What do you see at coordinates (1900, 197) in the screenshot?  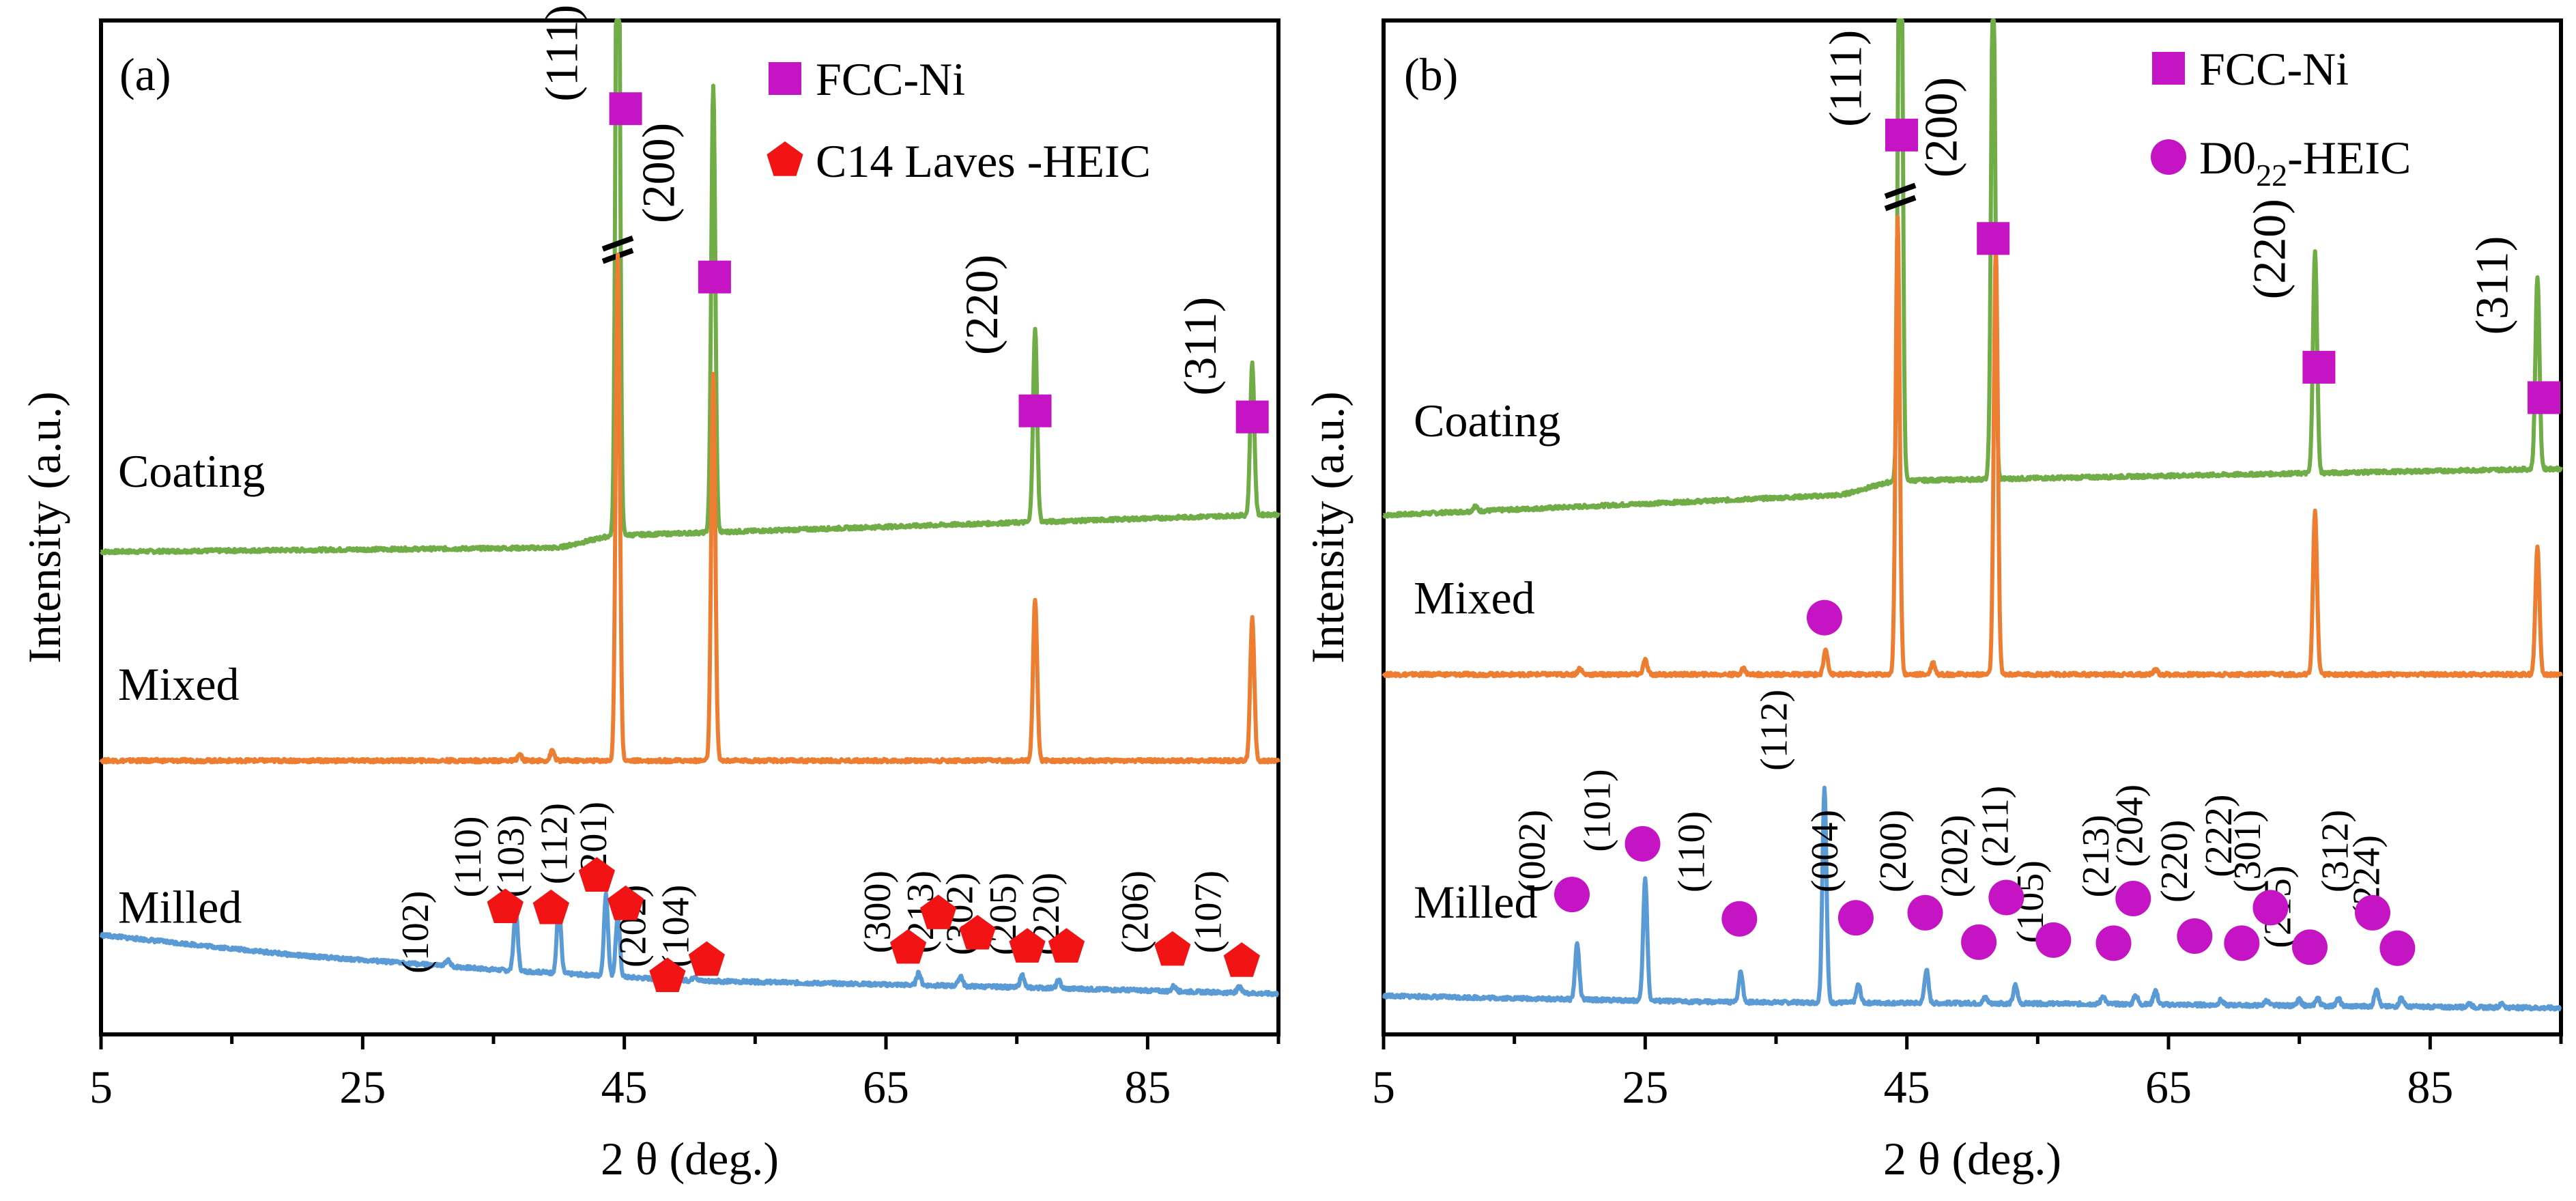 I see `axis-break-symbol` at bounding box center [1900, 197].